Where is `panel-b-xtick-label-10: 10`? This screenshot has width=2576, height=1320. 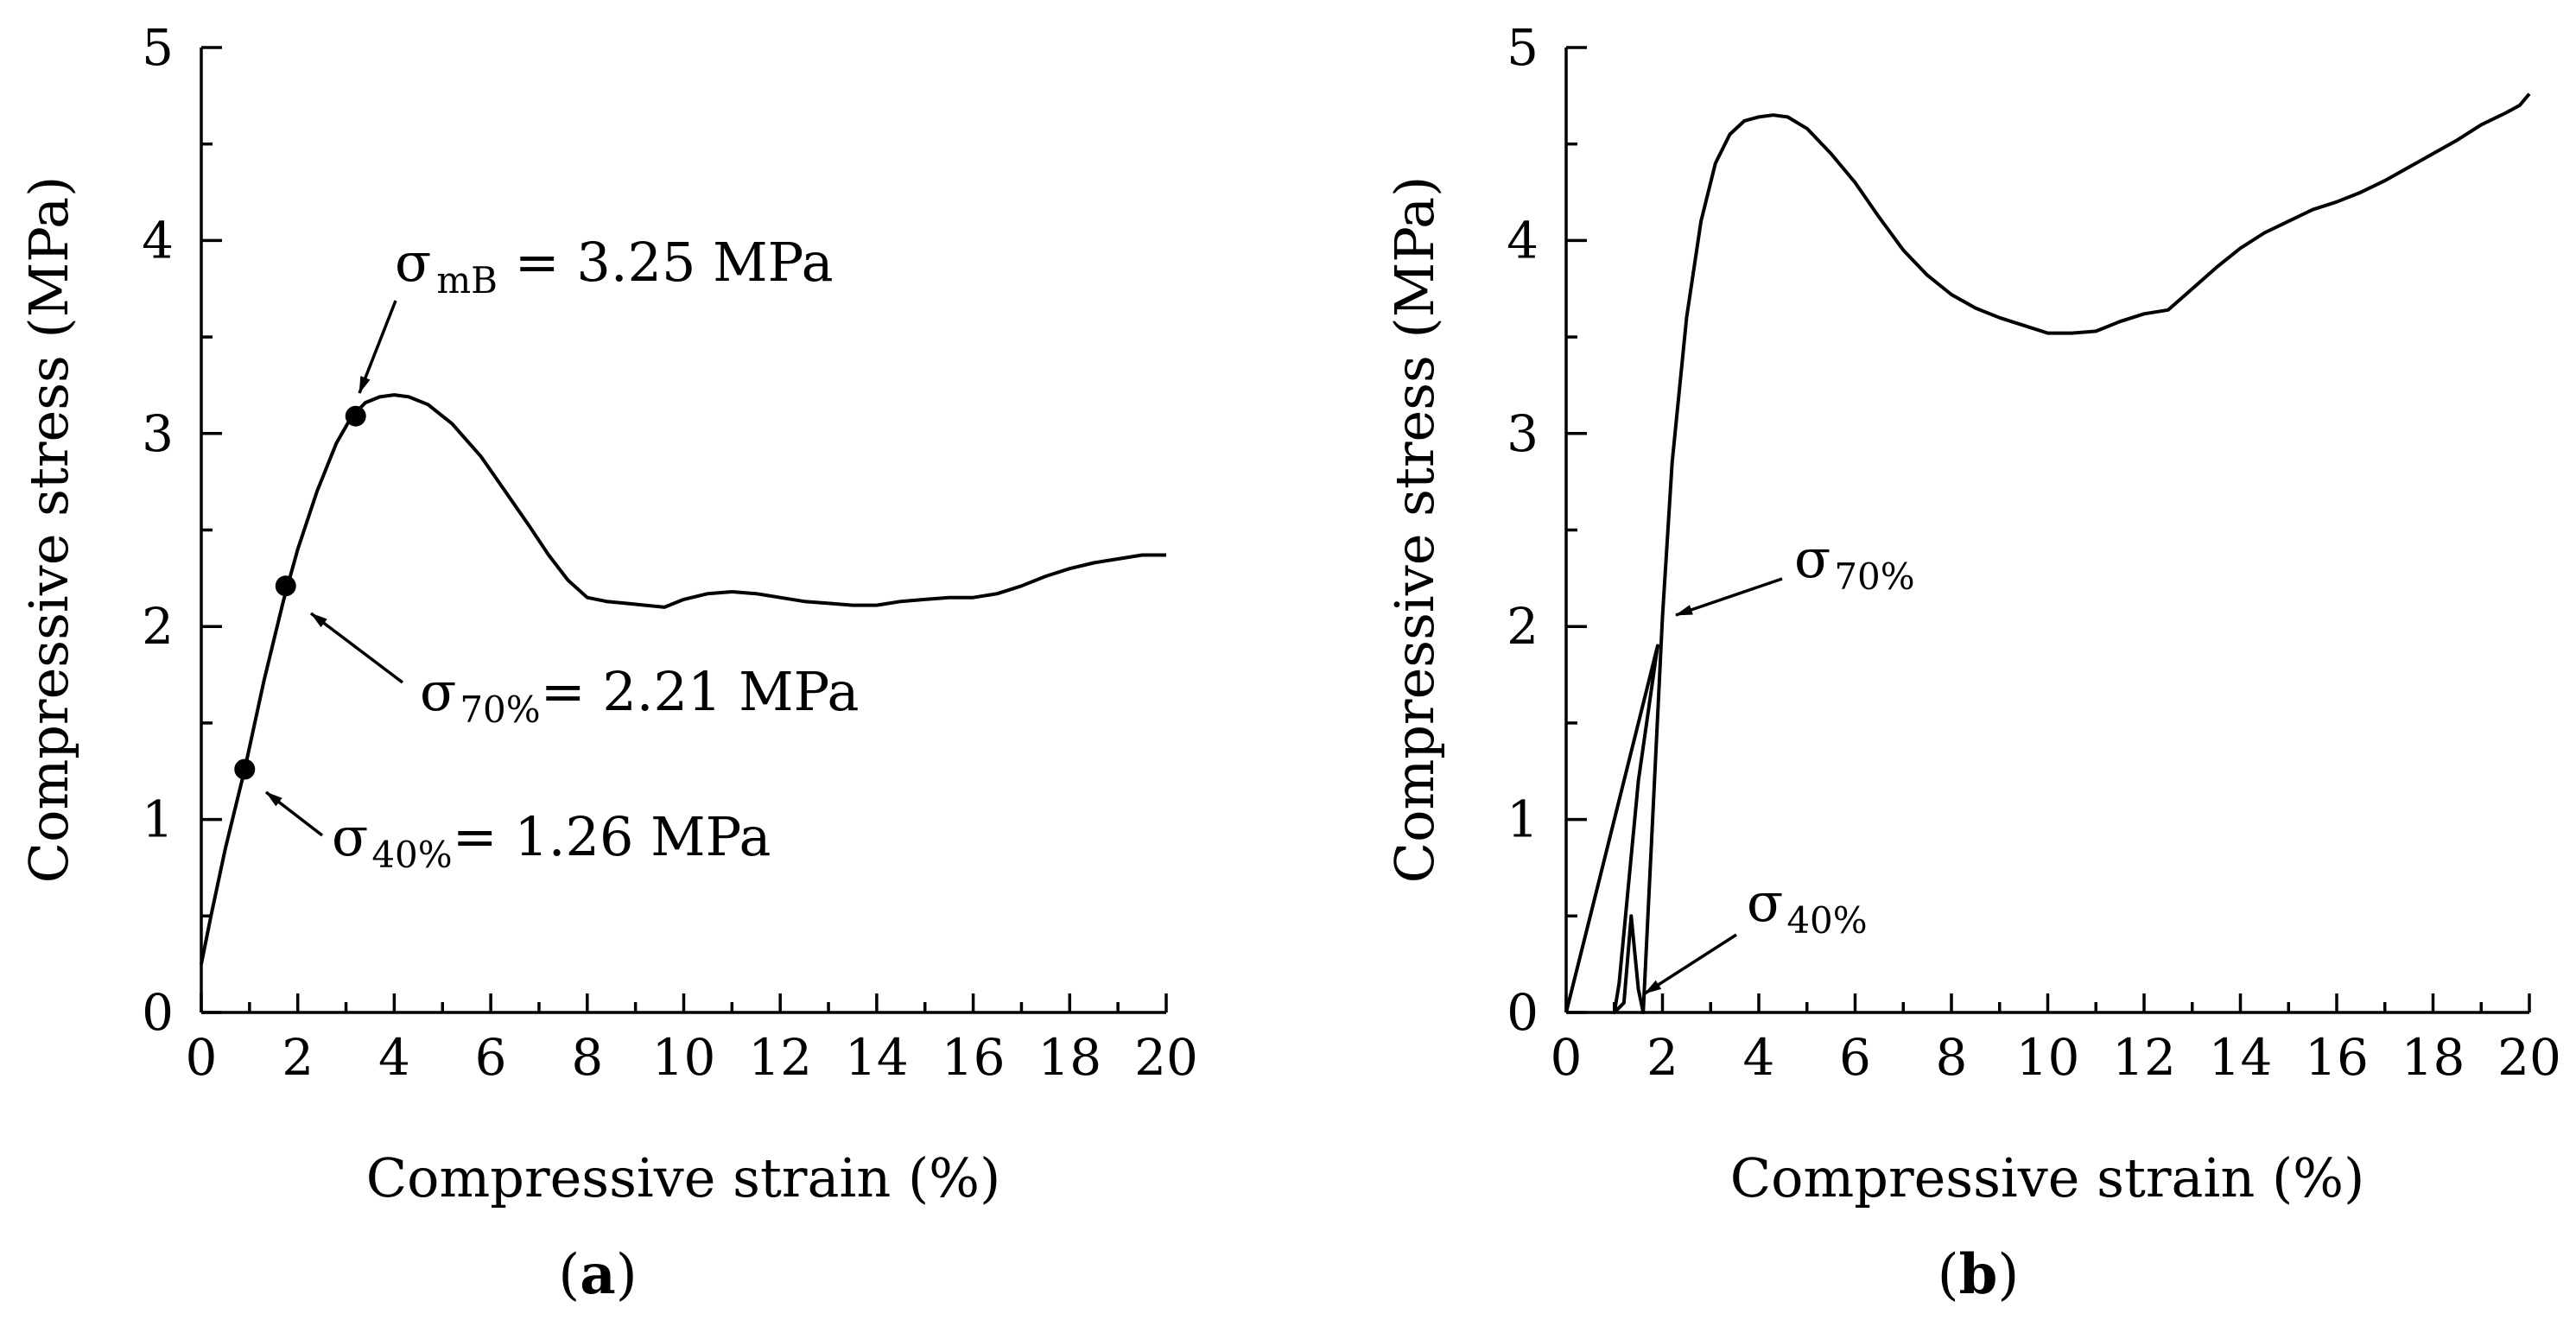
panel-b-xtick-label-10: 10 is located at coordinates (2048, 1057).